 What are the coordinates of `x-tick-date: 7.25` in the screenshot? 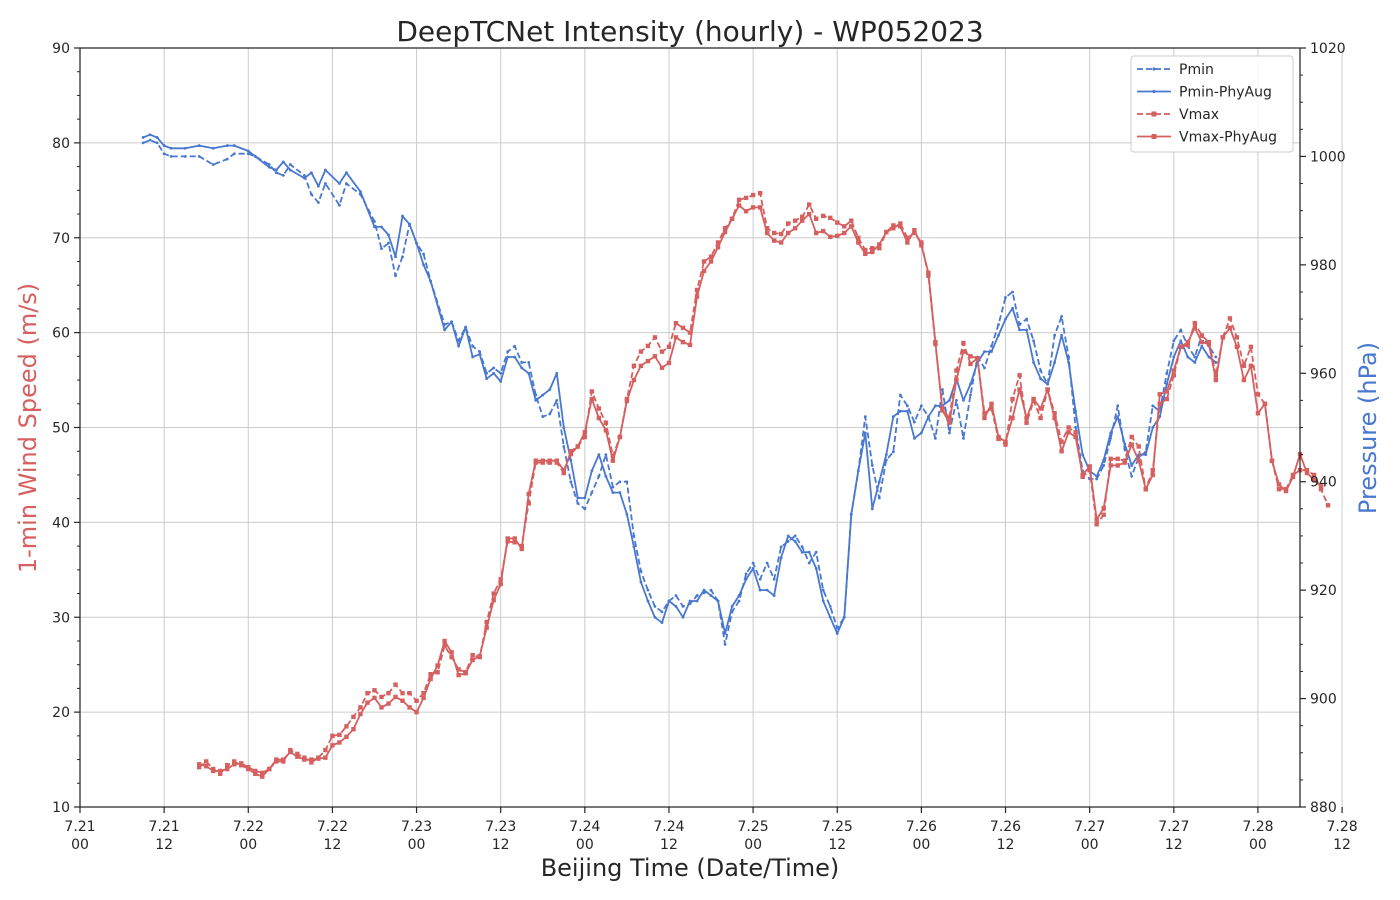 It's located at (837, 827).